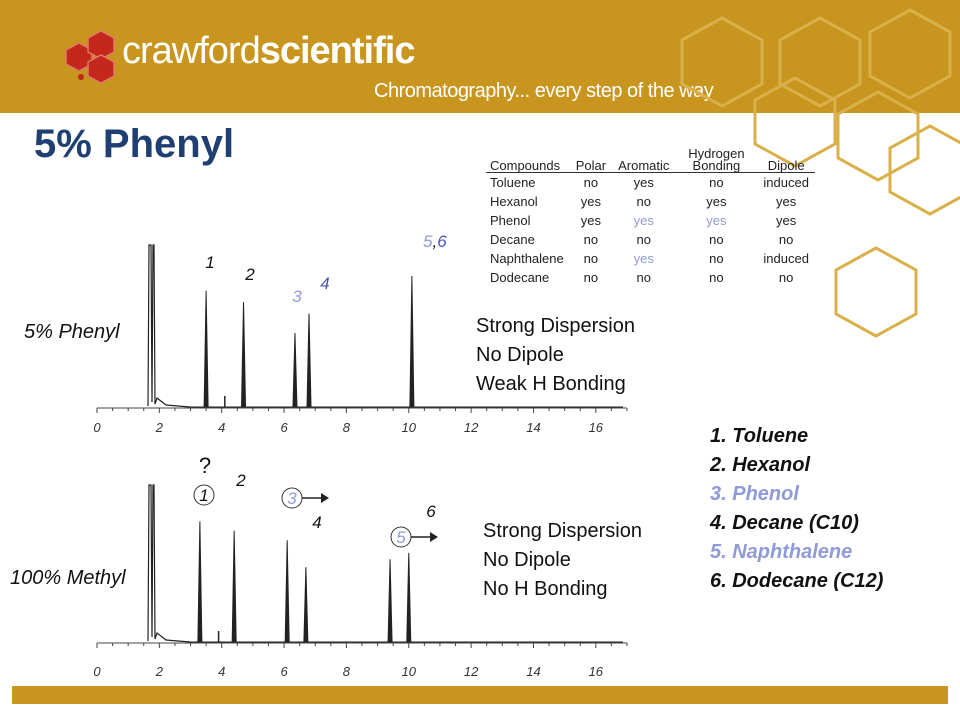 The height and width of the screenshot is (720, 960). Describe the element at coordinates (527, 258) in the screenshot. I see `table-cell: Naphthalene` at that location.